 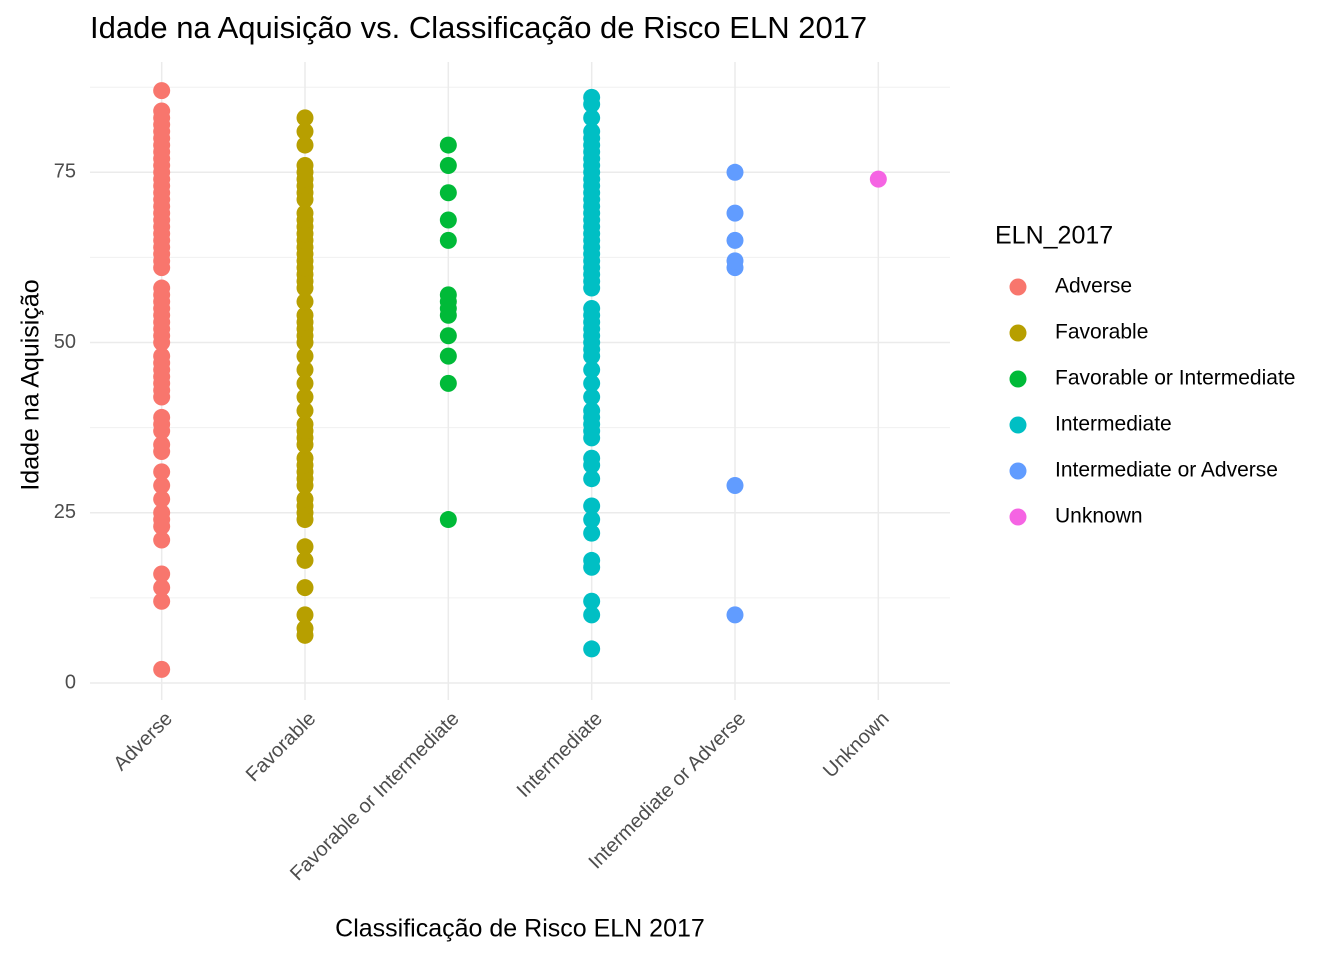 What do you see at coordinates (1175, 378) in the screenshot?
I see `legend-label: Favorable or Intermediate` at bounding box center [1175, 378].